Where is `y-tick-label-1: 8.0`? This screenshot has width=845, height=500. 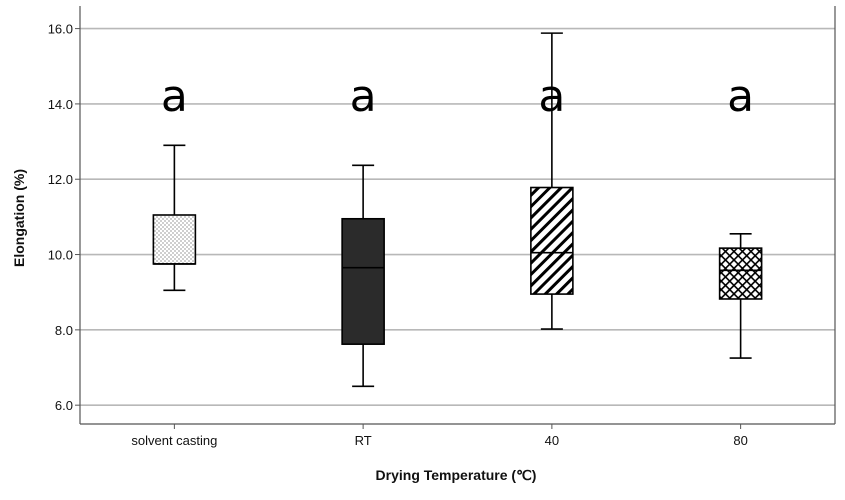
y-tick-label-1: 8.0 is located at coordinates (64, 330).